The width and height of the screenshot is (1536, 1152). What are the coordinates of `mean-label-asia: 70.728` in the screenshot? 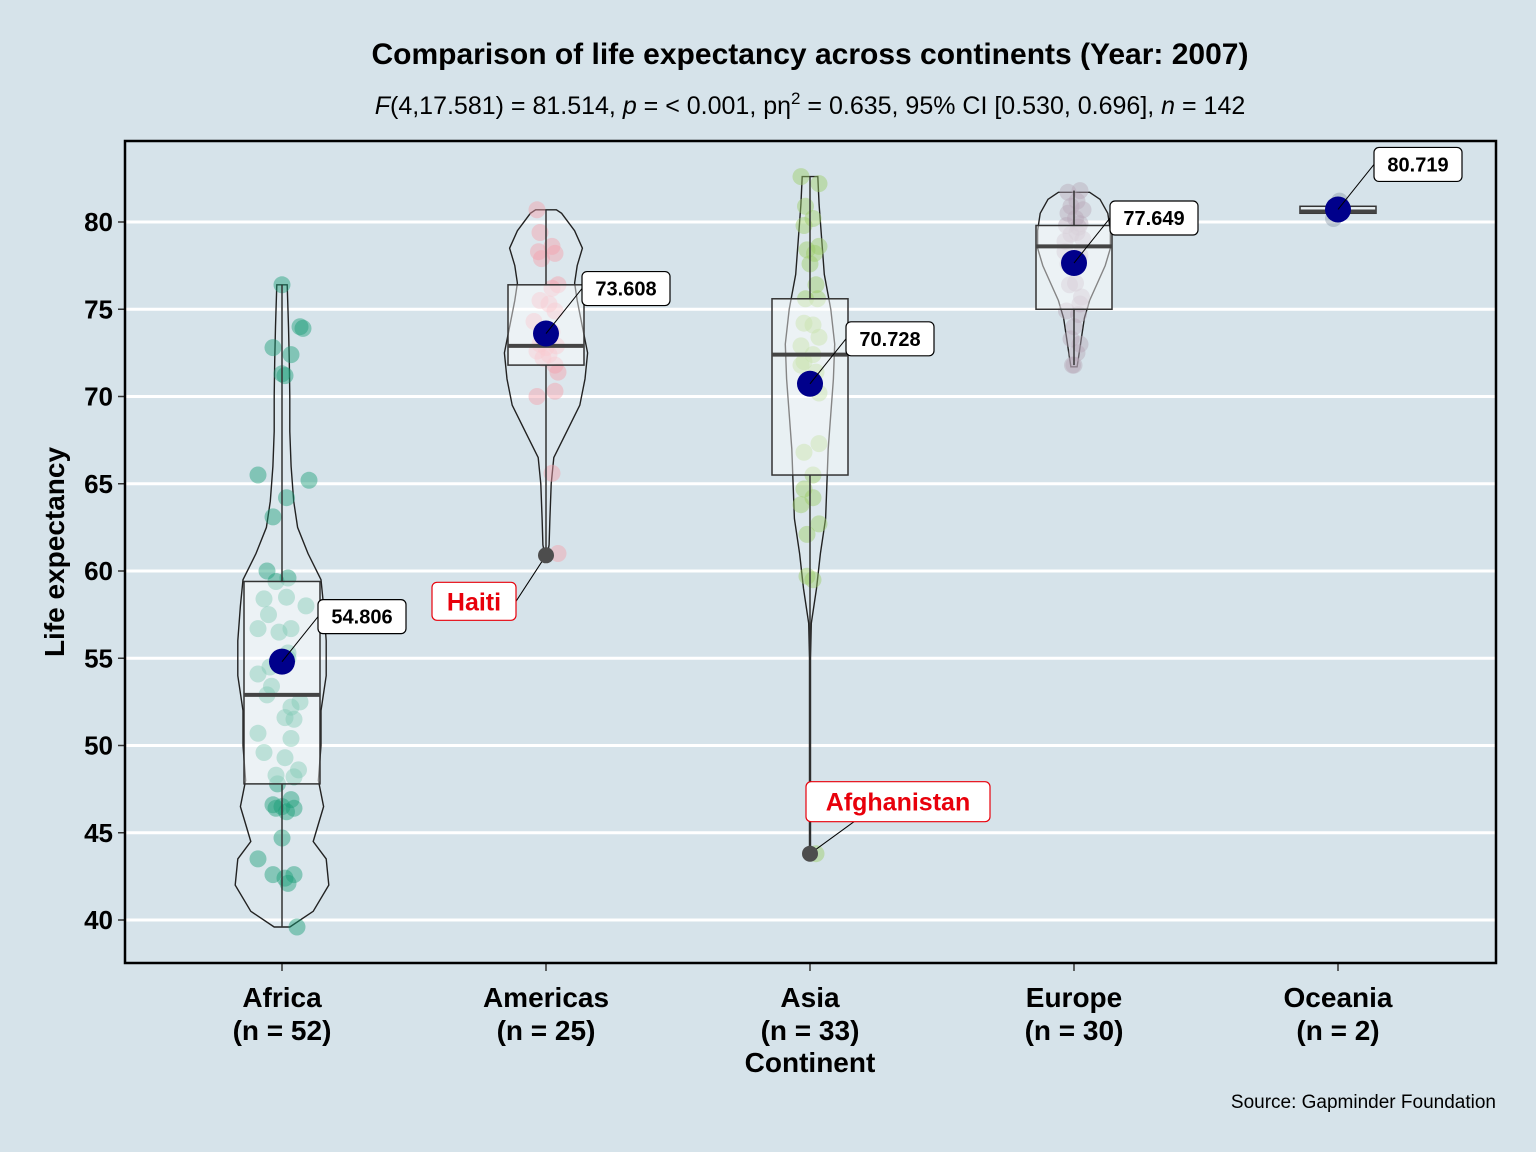 It's located at (889, 340).